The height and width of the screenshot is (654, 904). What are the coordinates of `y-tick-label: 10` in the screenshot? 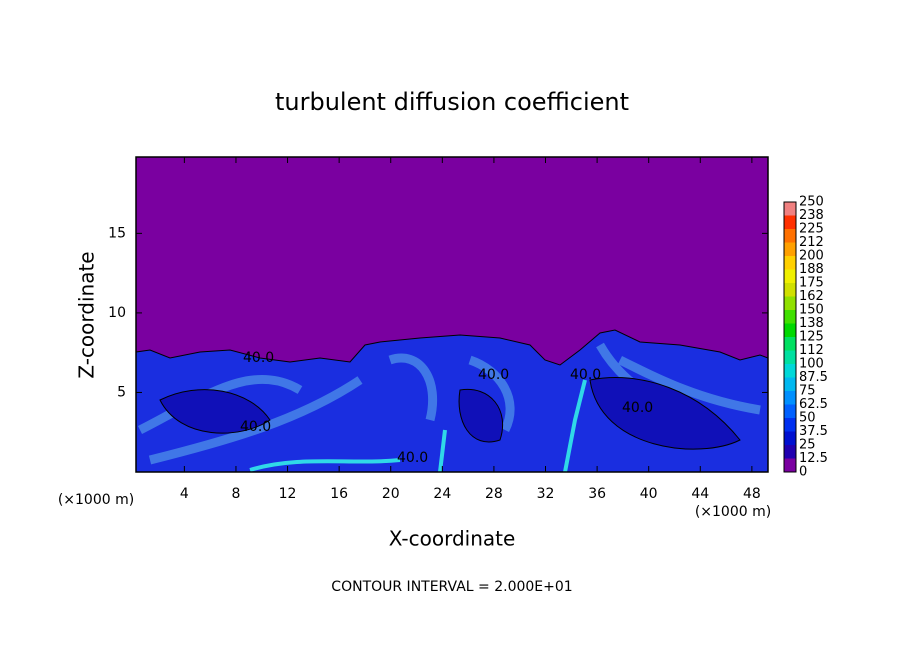 It's located at (117, 313).